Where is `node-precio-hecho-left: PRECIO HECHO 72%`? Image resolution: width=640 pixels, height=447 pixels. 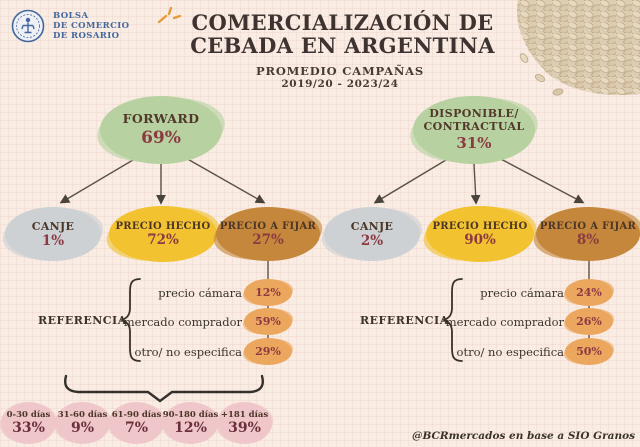 node-precio-hecho-left: PRECIO HECHO 72% is located at coordinates (163, 234).